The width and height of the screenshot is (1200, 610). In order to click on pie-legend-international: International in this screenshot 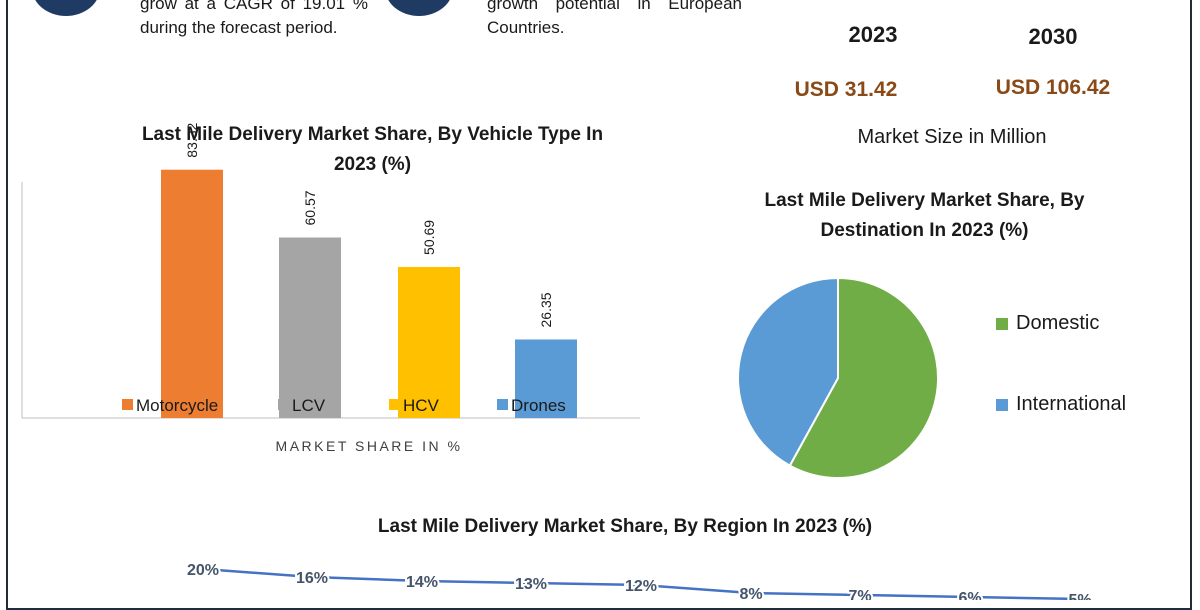, I will do `click(1061, 404)`.